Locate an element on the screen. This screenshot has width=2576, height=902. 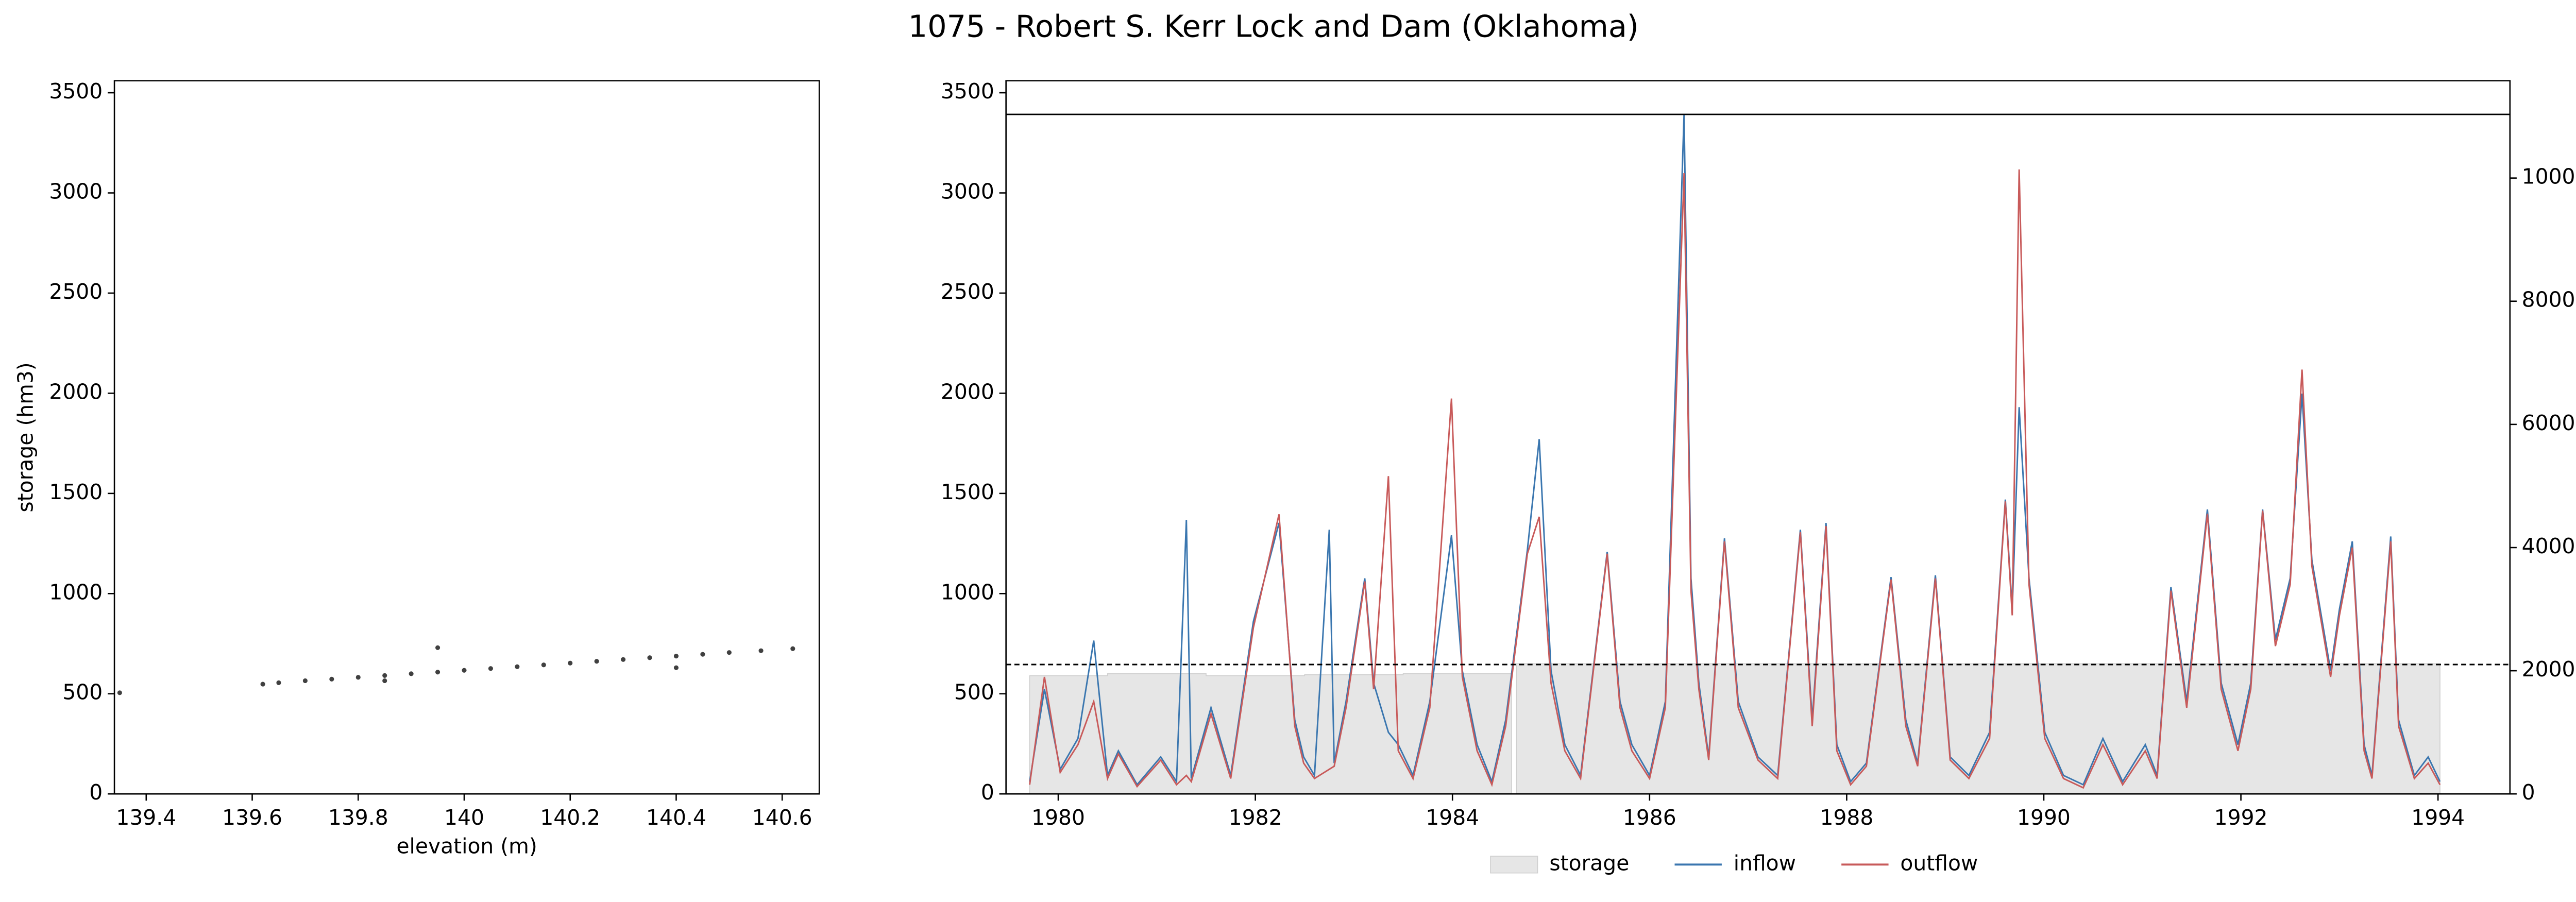
x-tick-label: 1980 is located at coordinates (1058, 818).